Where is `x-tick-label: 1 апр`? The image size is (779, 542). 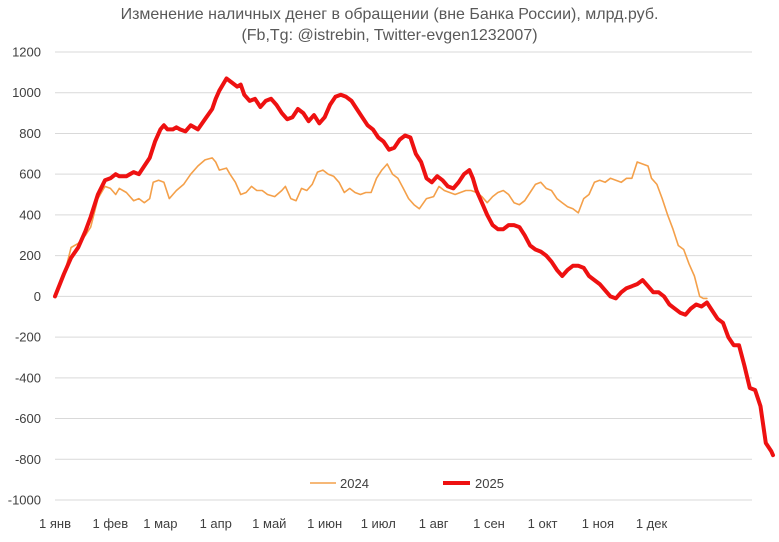
x-tick-label: 1 апр is located at coordinates (216, 523).